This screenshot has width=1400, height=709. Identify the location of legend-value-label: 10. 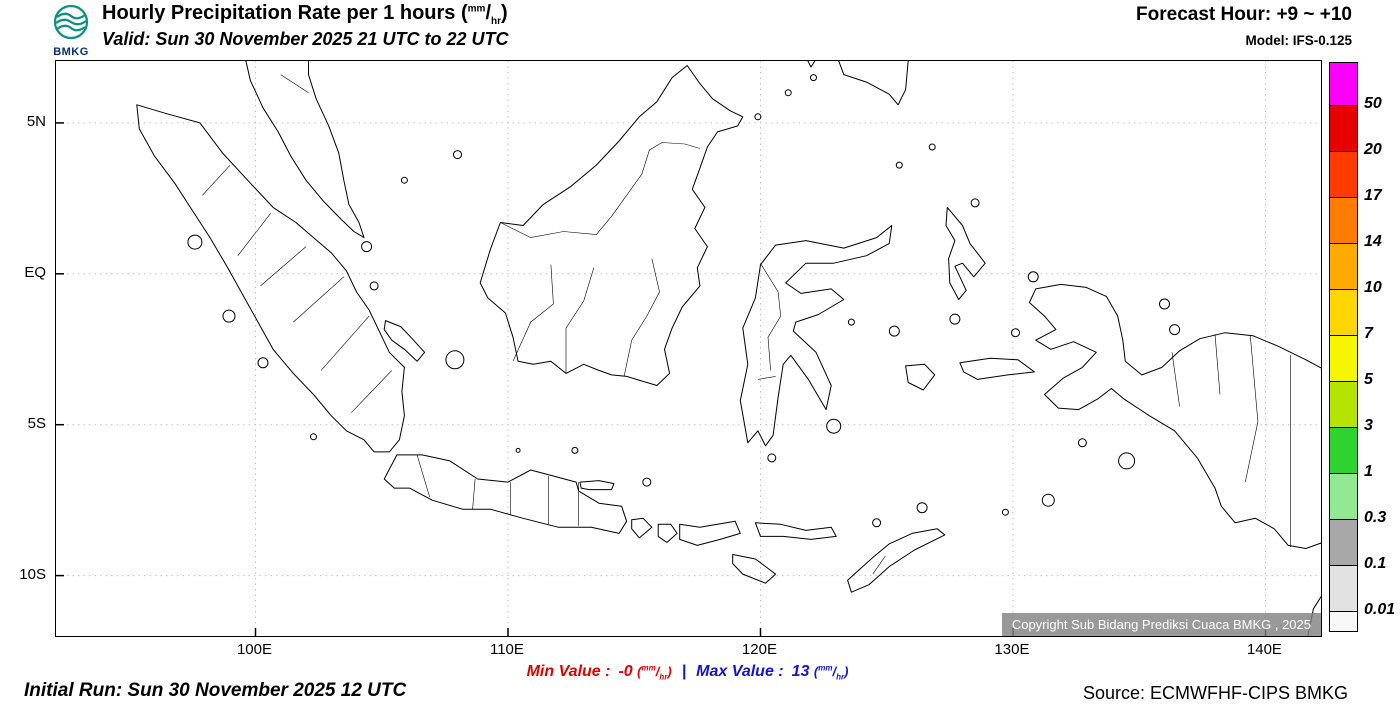
(1373, 287).